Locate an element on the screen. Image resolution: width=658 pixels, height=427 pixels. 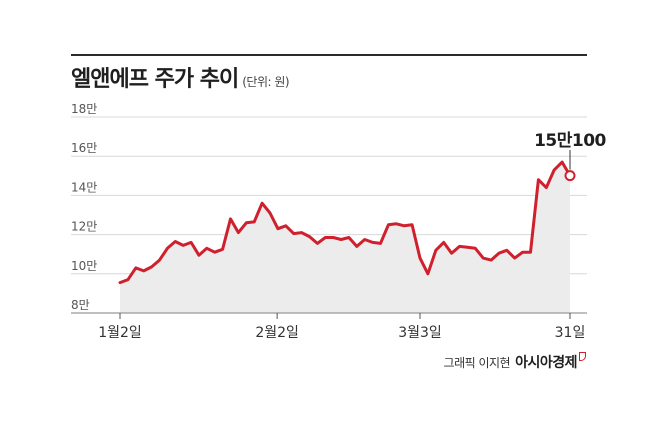
y-tick-label: 16만 is located at coordinates (84, 148).